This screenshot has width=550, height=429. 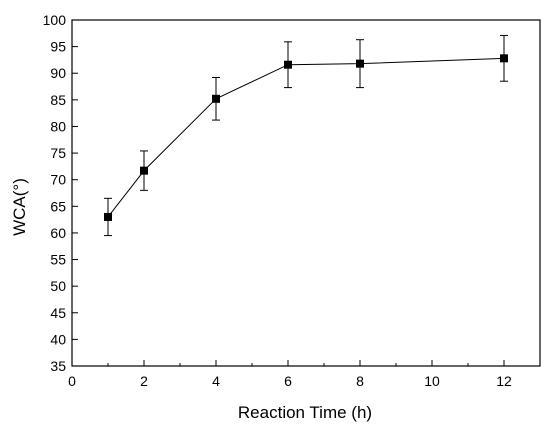 I want to click on x-tick-label: 10, so click(x=432, y=381).